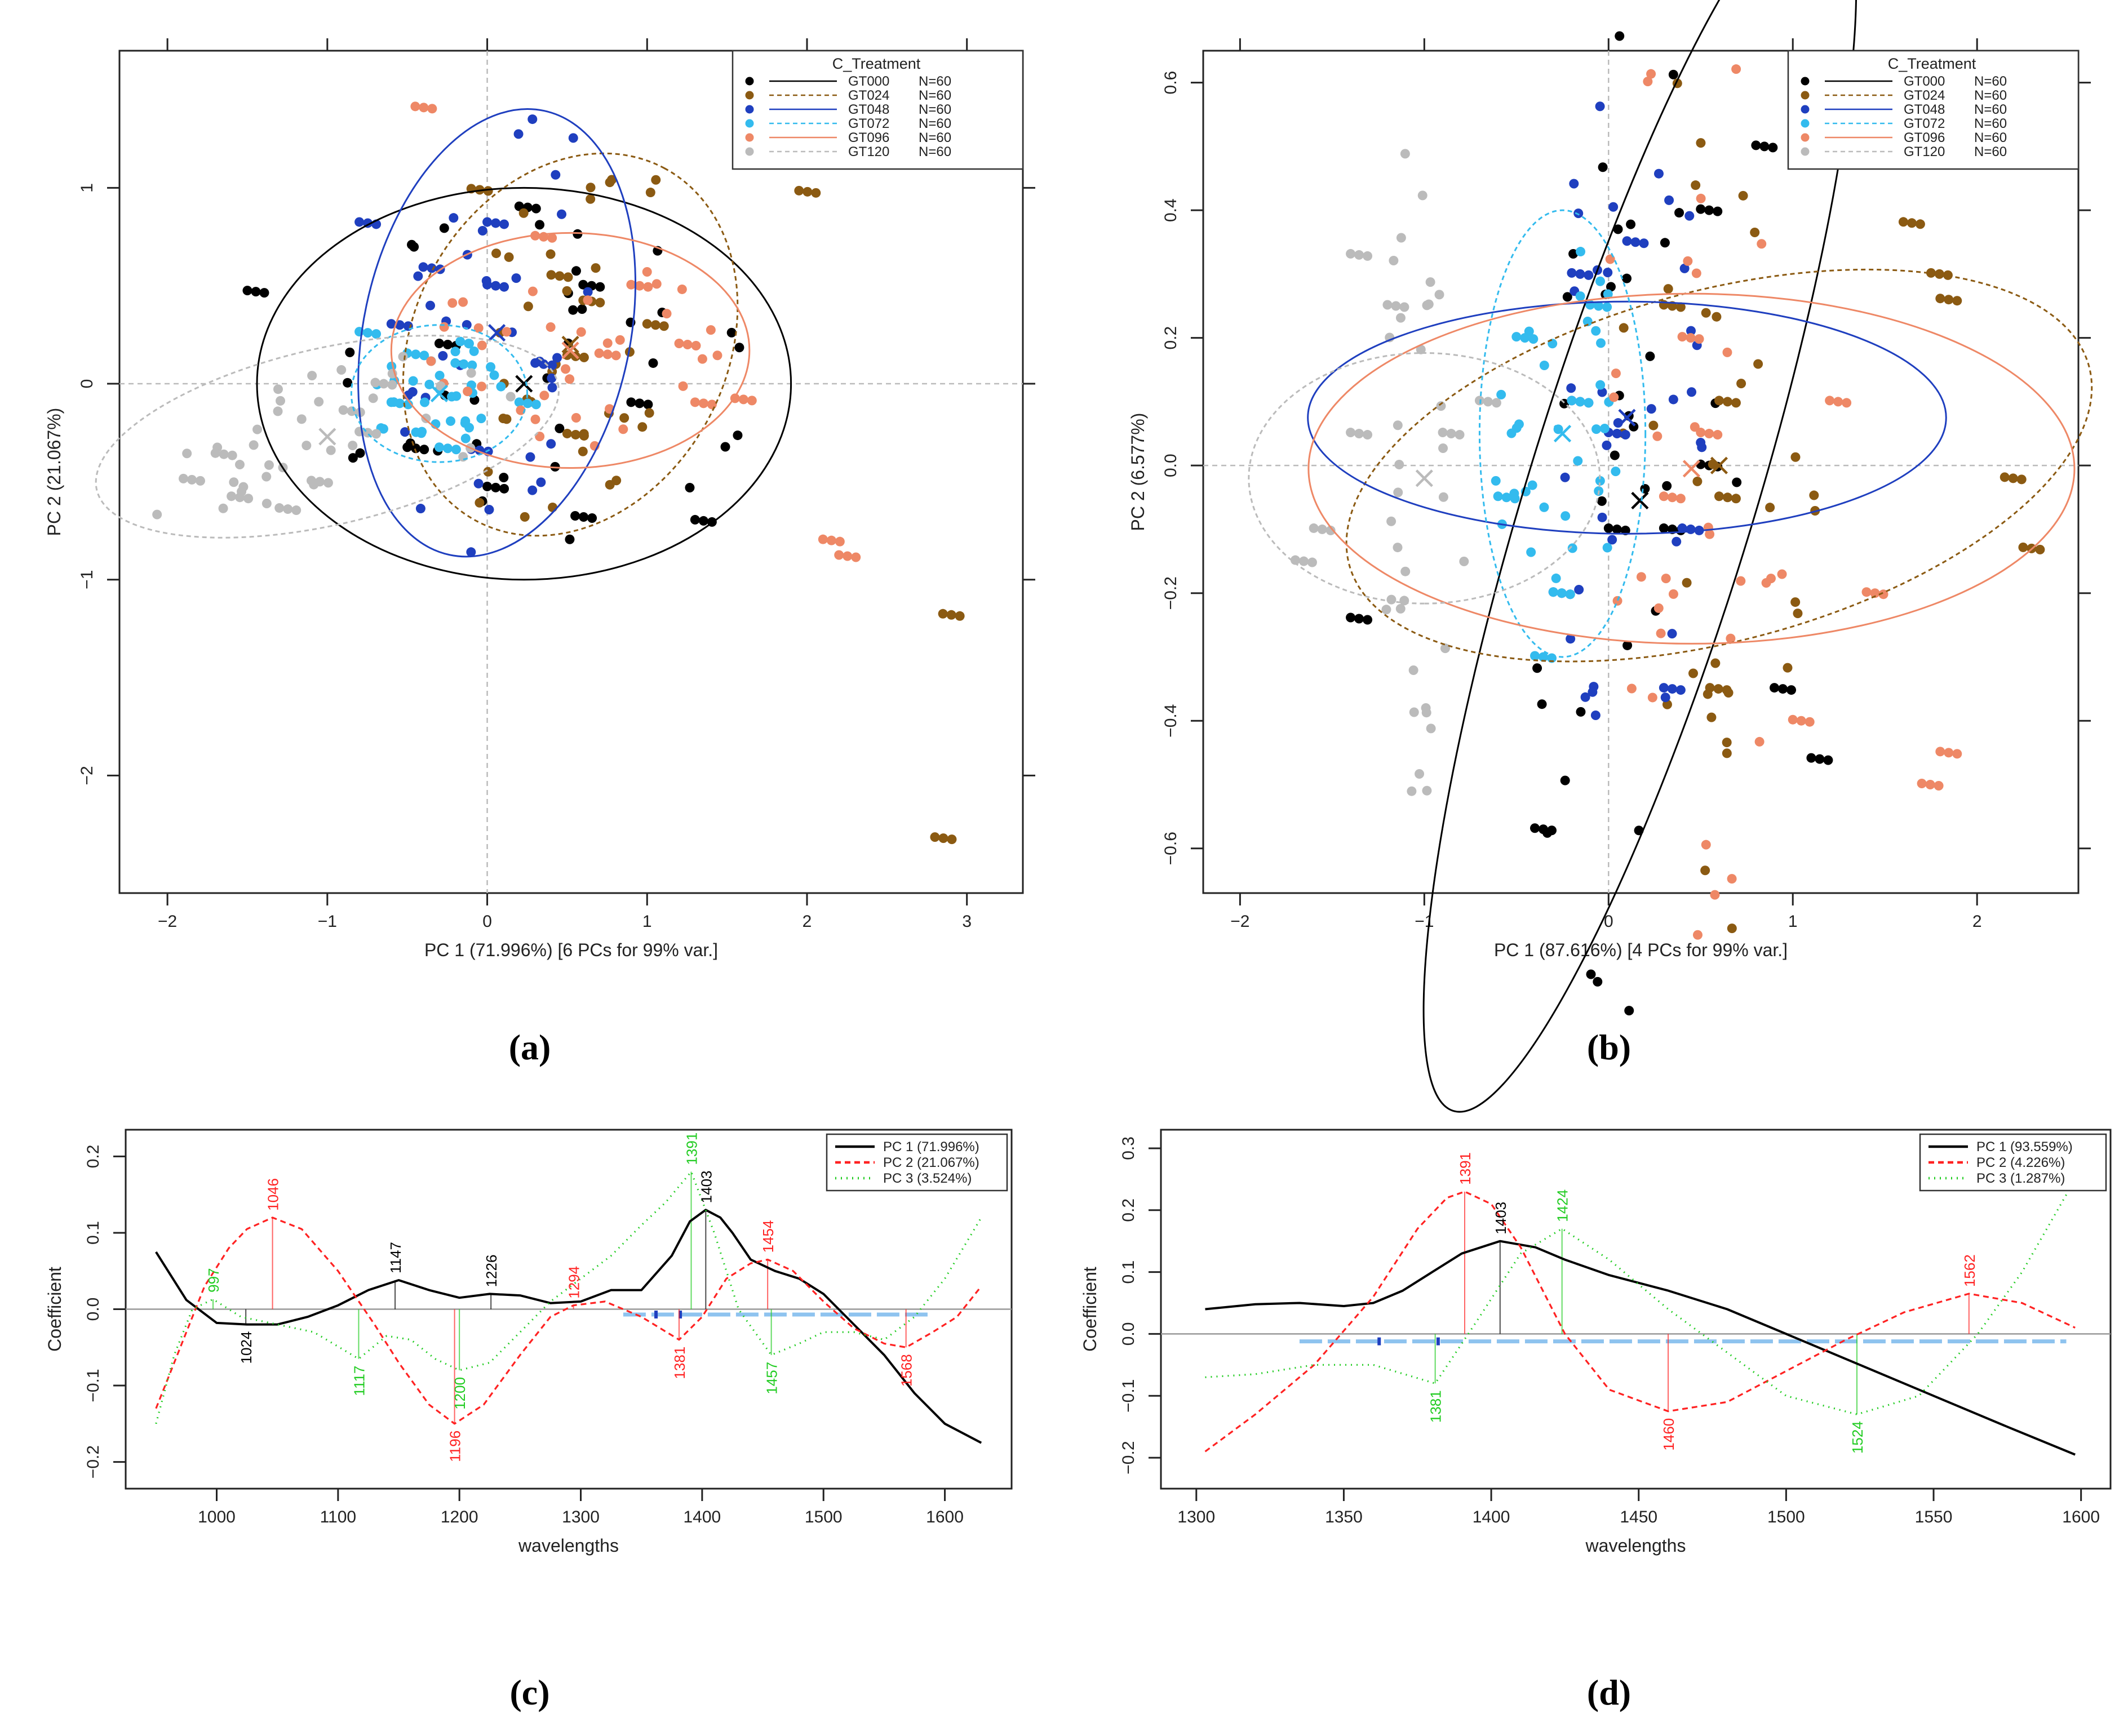 Image resolution: width=2128 pixels, height=1736 pixels. I want to click on legend: PC 1 (93.559%)PC 2 (4.226%)PC 3 (1.287%), so click(2013, 1162).